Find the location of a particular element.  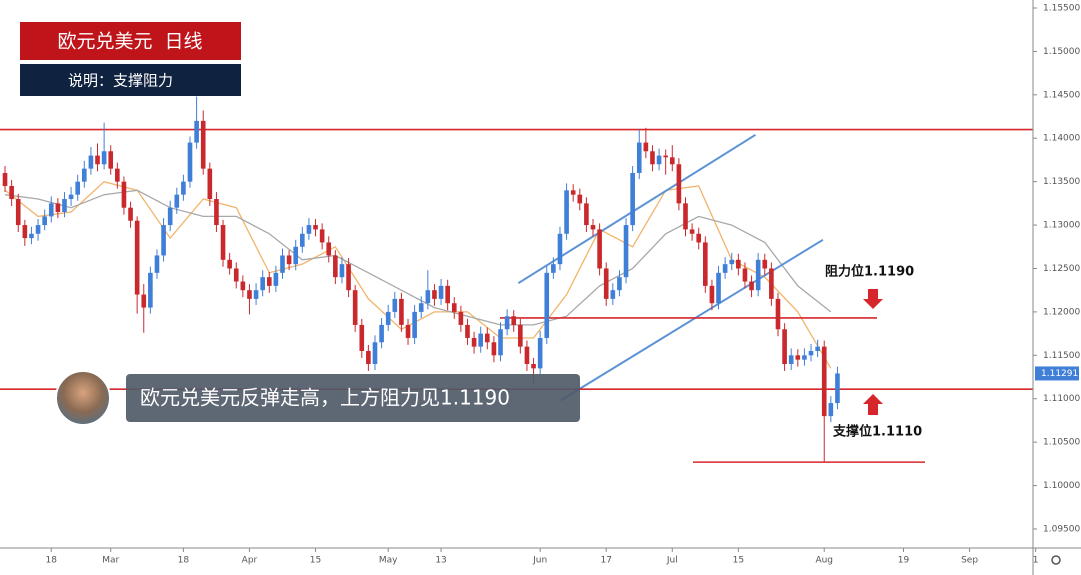

y-tick-label: 1.11500 is located at coordinates (1061, 356).